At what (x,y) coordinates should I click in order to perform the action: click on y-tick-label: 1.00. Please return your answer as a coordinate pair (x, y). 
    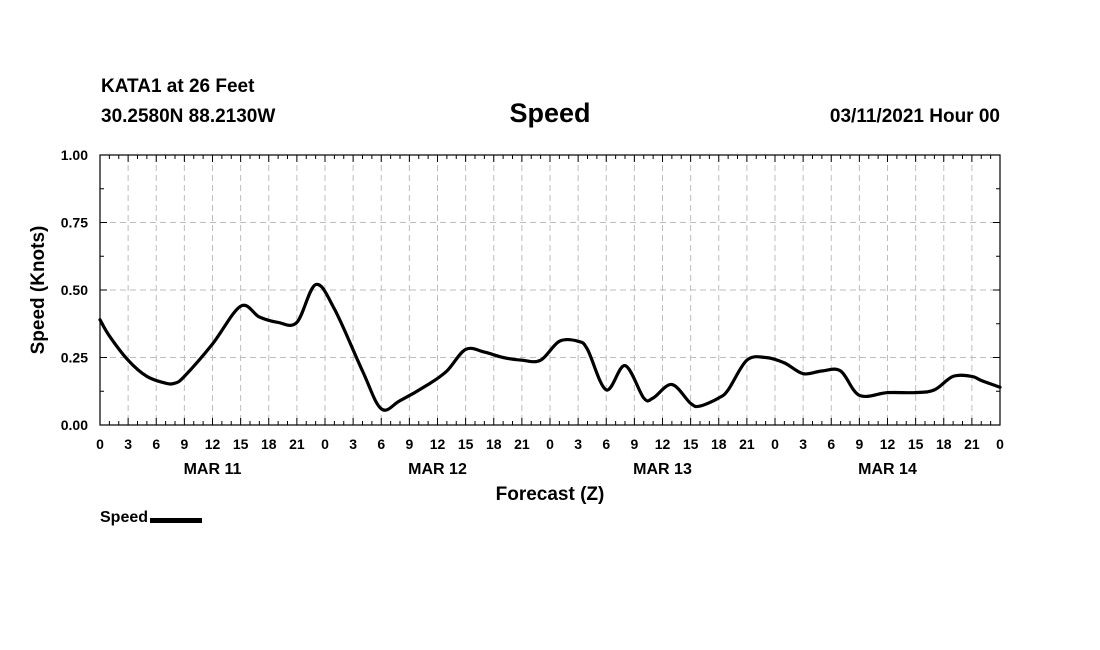
    Looking at the image, I should click on (74, 155).